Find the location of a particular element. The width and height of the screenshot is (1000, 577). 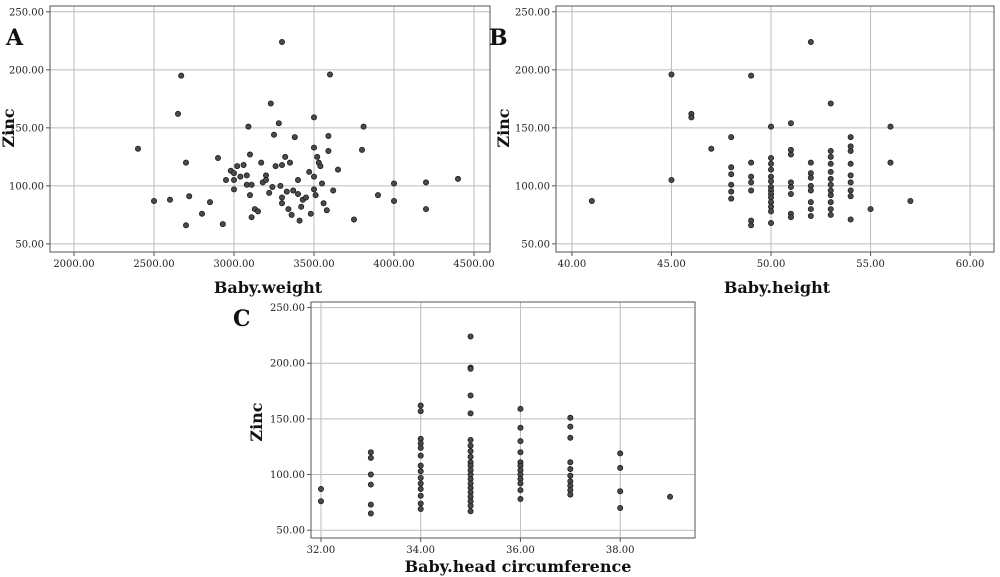

x-tick-label: 60.00 is located at coordinates (970, 264).